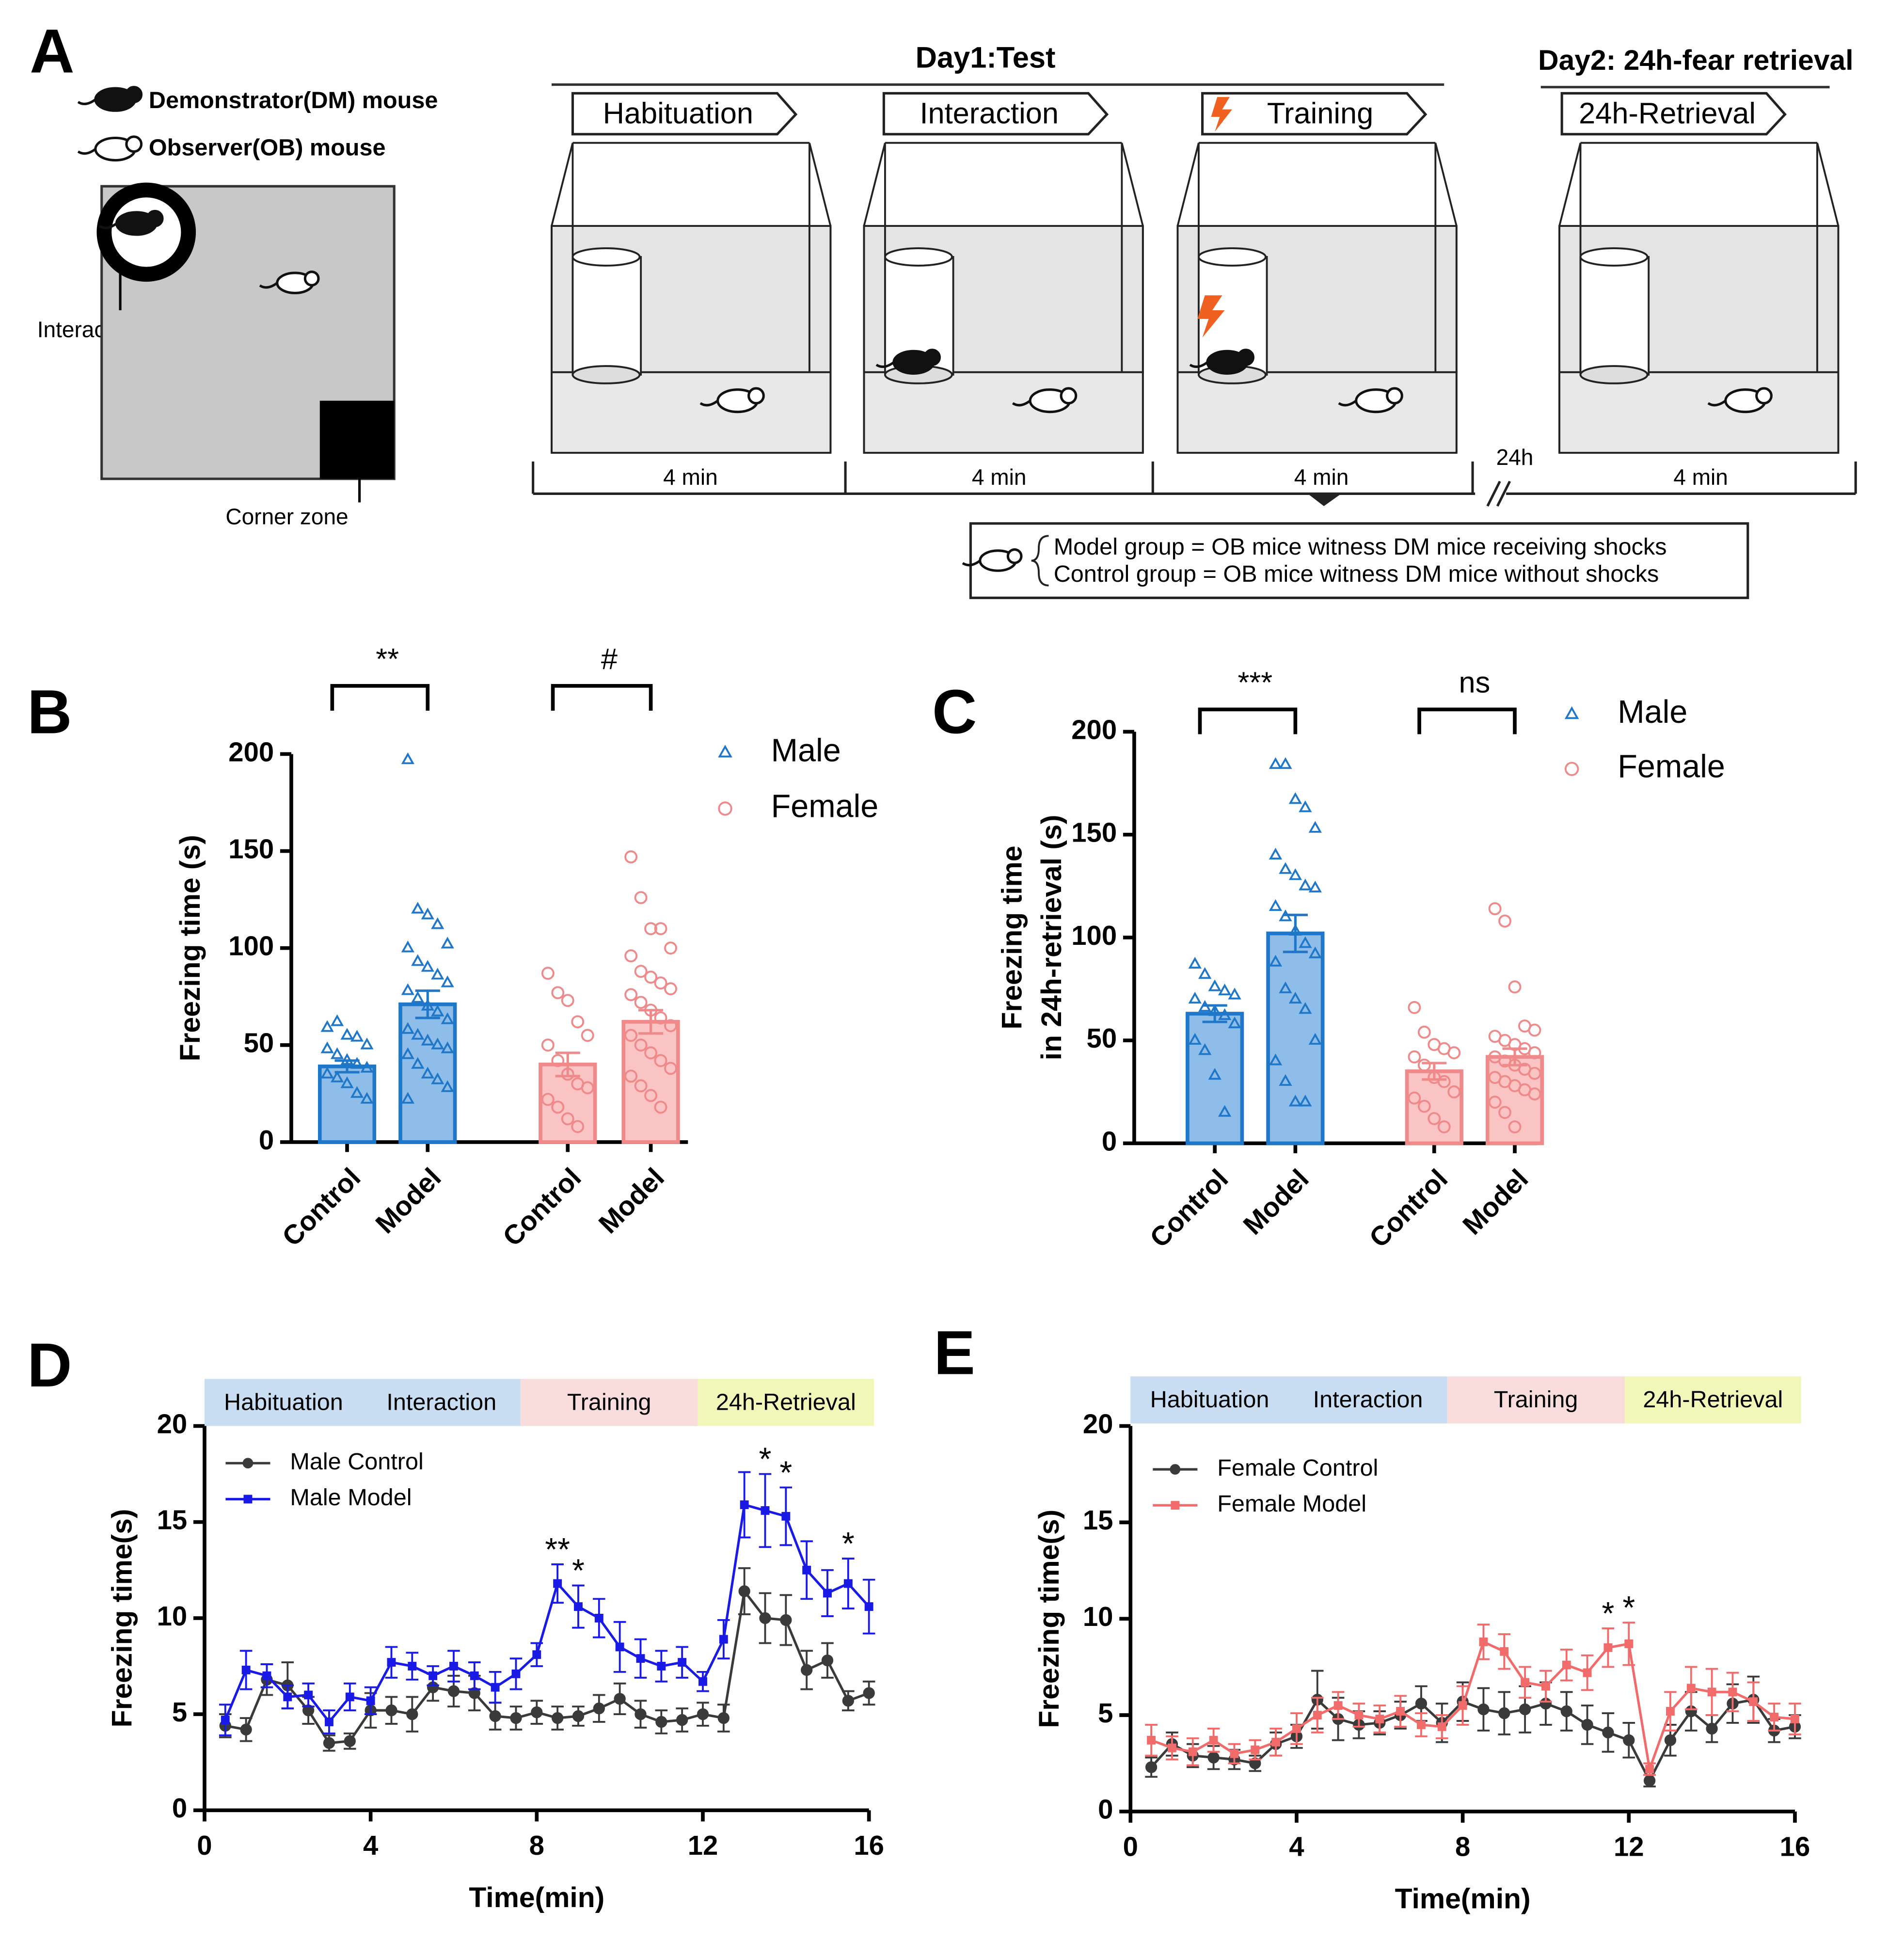 This screenshot has height=1942, width=1904. What do you see at coordinates (52, 51) in the screenshot?
I see `panel-letter: A` at bounding box center [52, 51].